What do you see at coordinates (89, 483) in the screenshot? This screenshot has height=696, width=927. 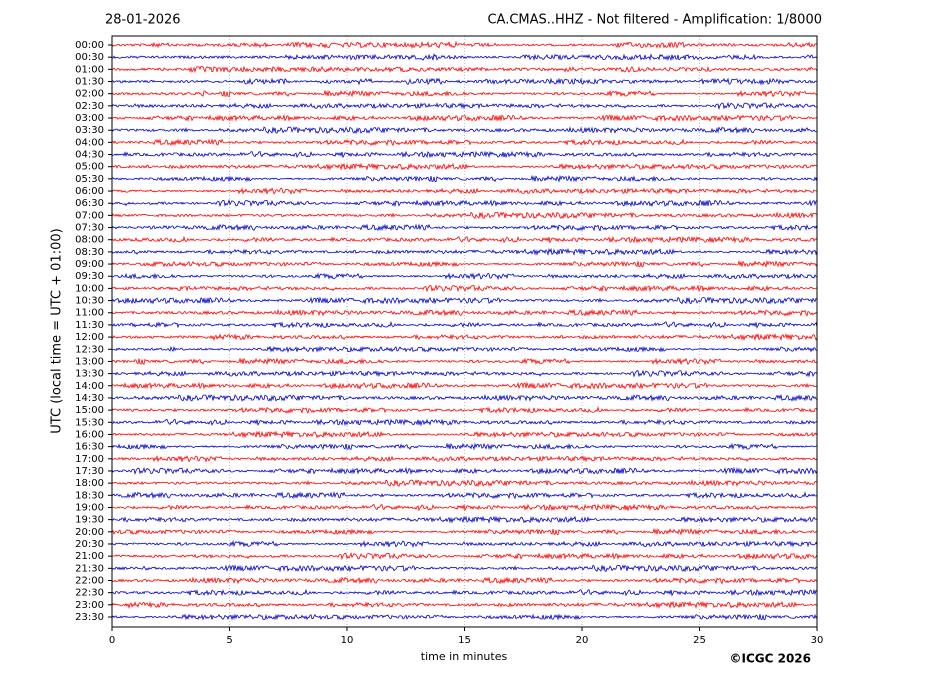 I see `y-tick-label: 18:00` at bounding box center [89, 483].